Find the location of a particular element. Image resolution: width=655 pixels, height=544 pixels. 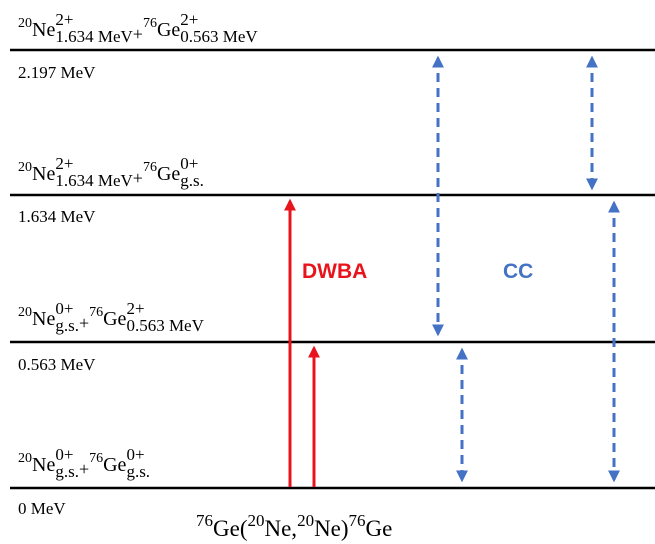

reaction-text: Ne) is located at coordinates (331, 528).